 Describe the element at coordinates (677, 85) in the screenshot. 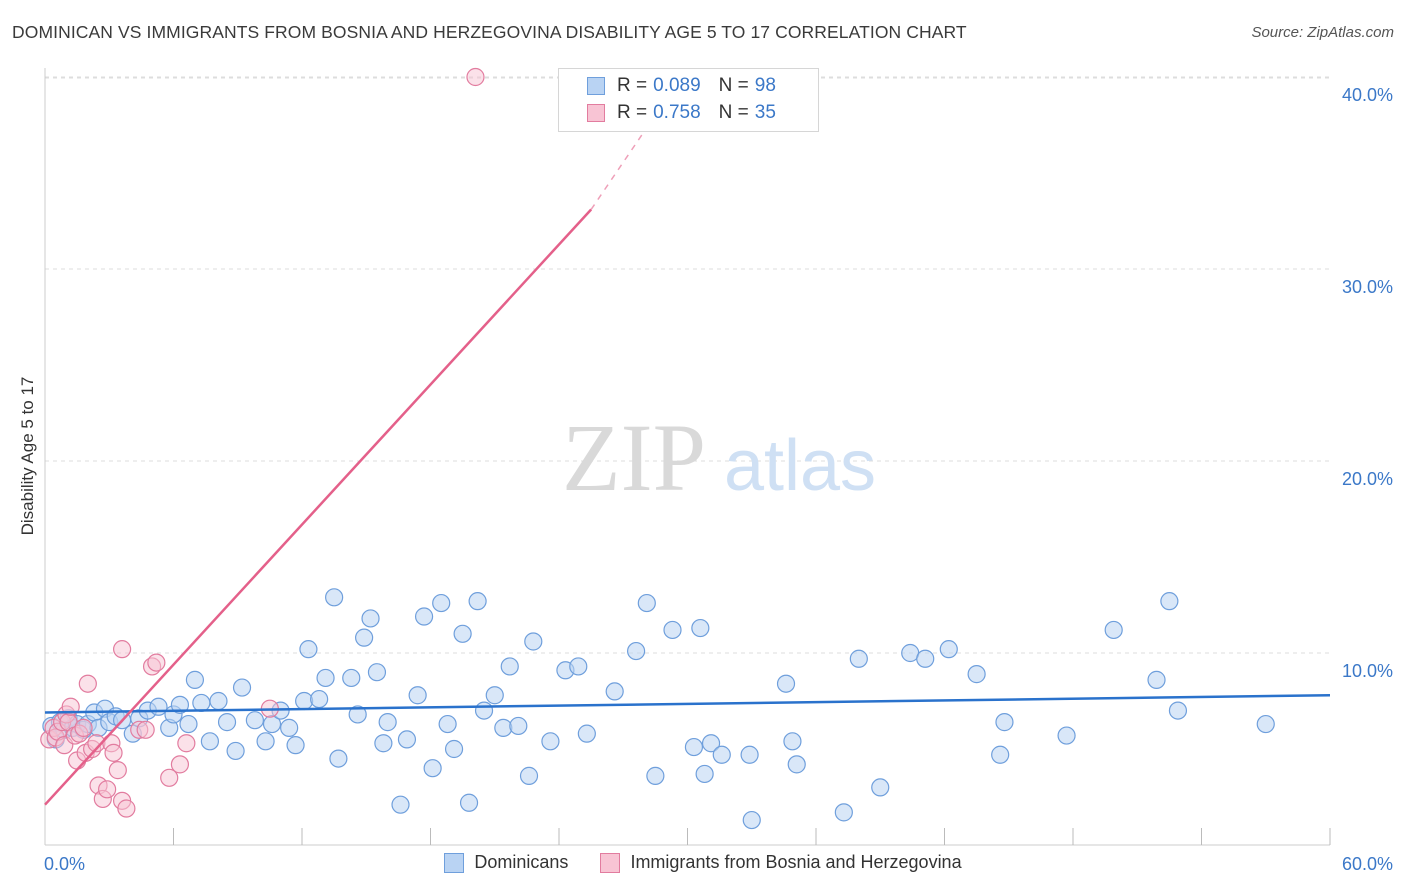

I see `legend-r-value: 0.089` at that location.